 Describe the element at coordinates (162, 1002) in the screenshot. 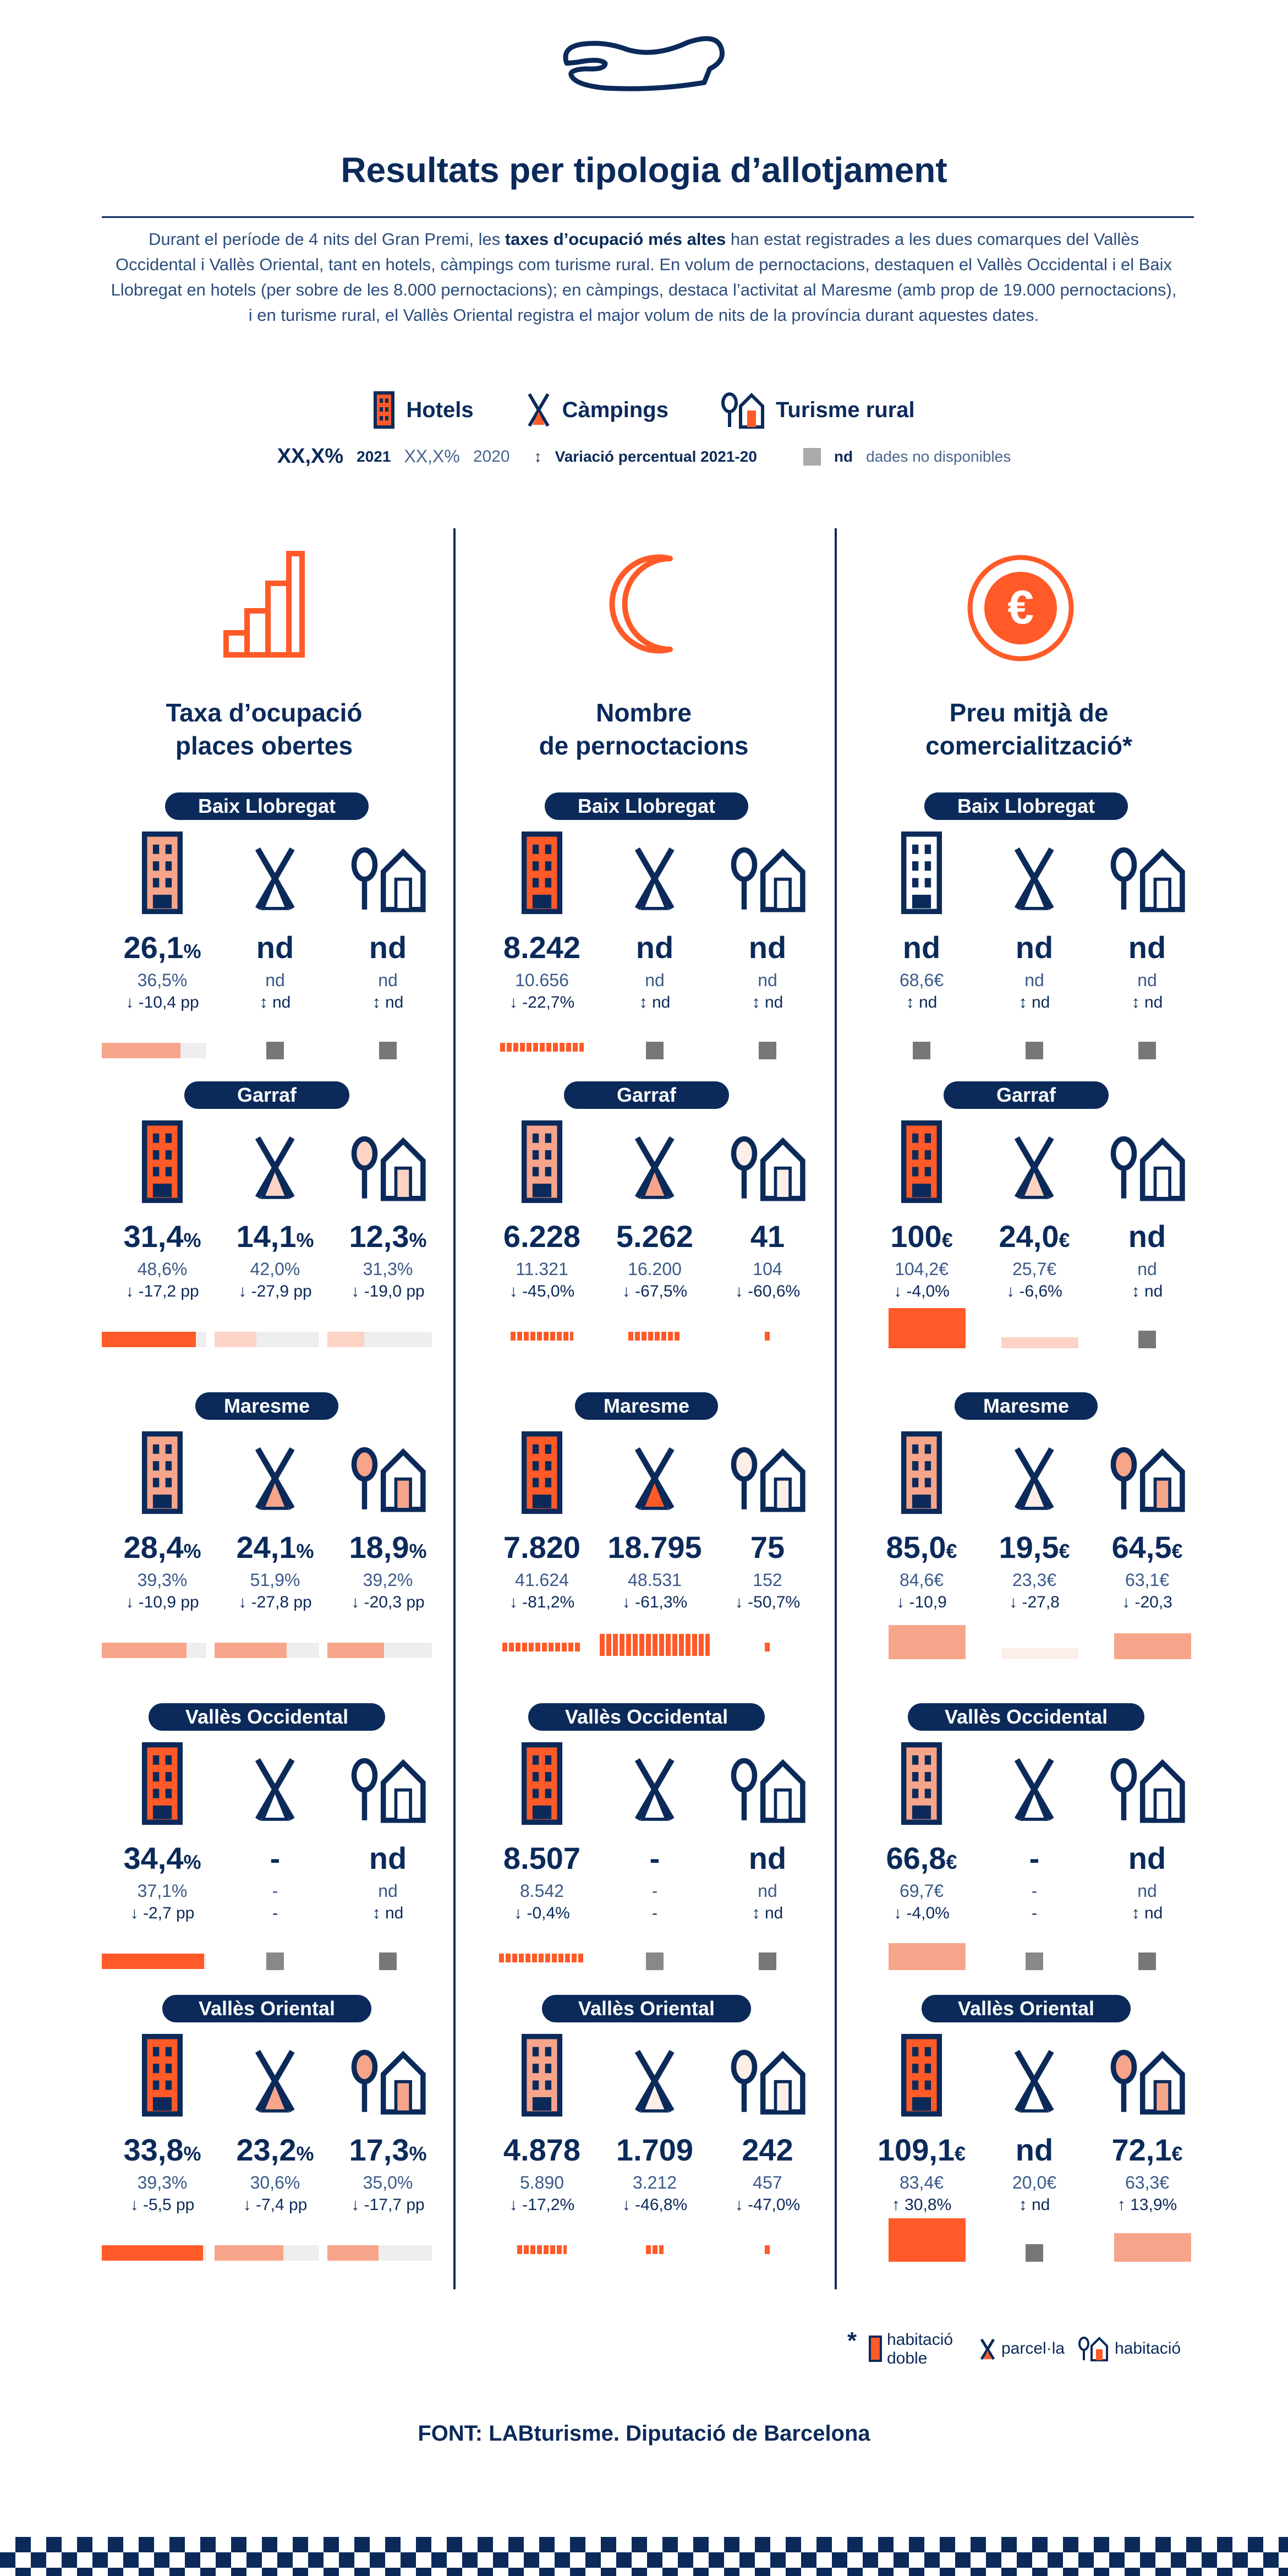

I see `metric-variation: ↓ -10,4 pp` at that location.